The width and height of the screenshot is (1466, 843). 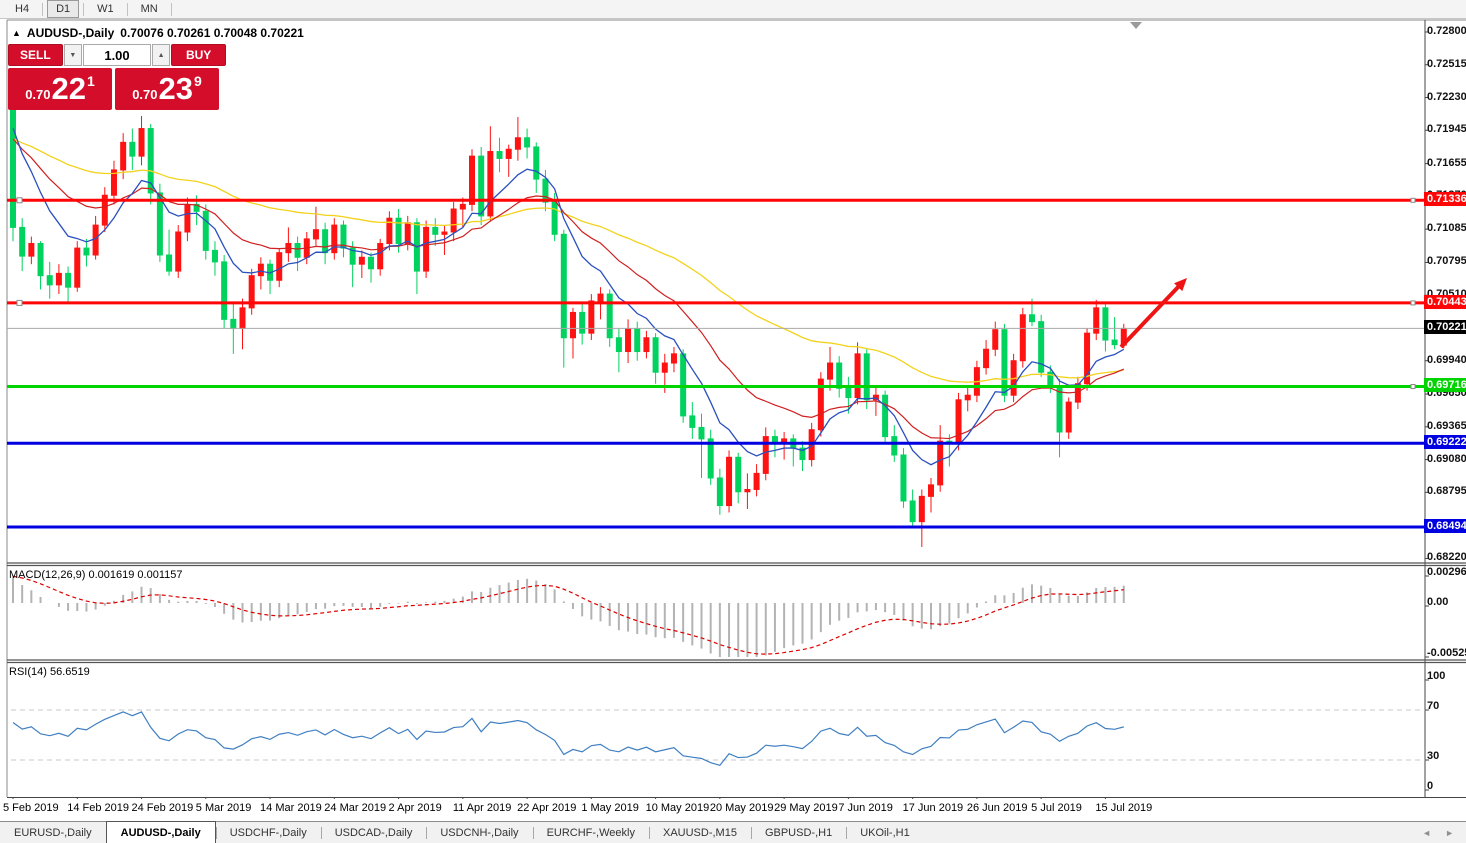 I want to click on timeframe-button-d1: D1, so click(x=63, y=9).